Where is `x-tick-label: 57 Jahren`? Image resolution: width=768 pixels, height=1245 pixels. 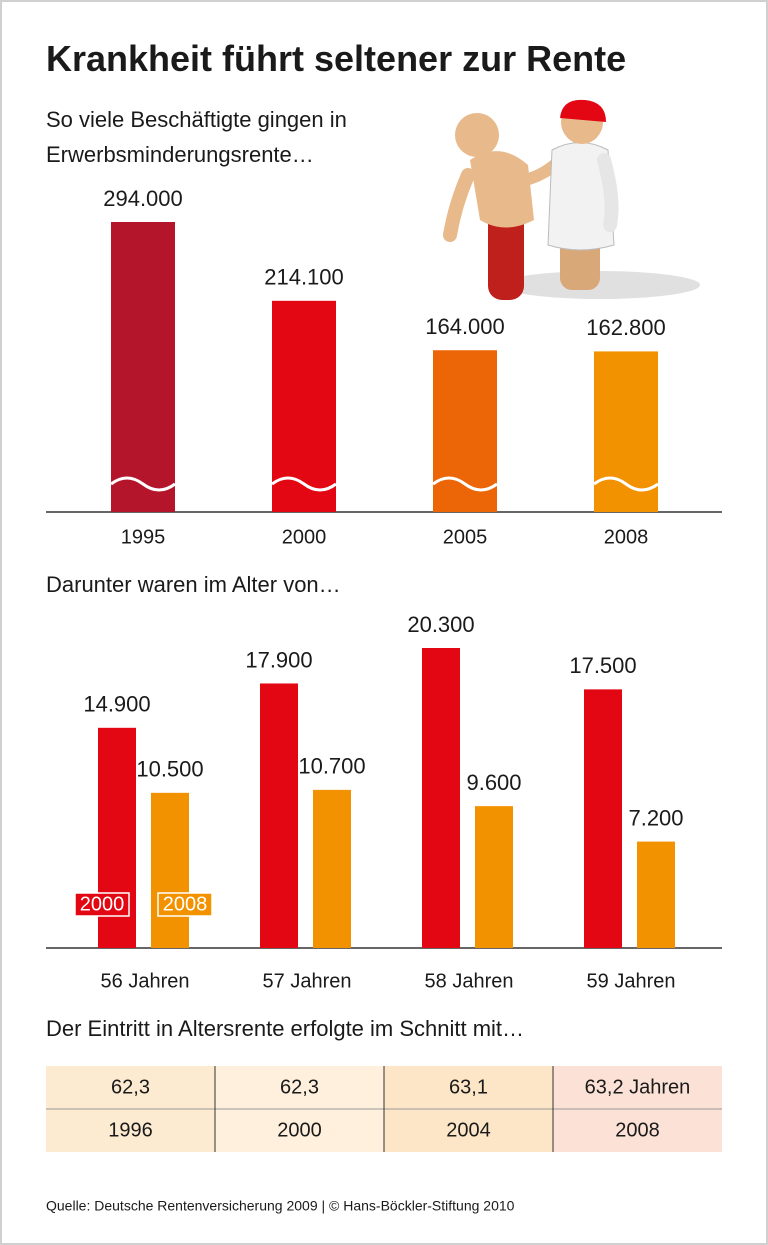
x-tick-label: 57 Jahren is located at coordinates (307, 981).